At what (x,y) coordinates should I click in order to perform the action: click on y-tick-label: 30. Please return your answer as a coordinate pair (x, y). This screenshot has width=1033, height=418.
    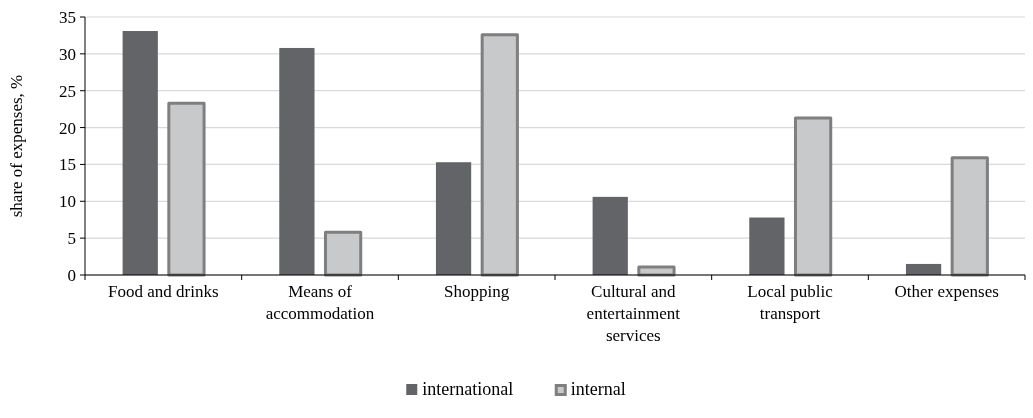
    Looking at the image, I should click on (67, 54).